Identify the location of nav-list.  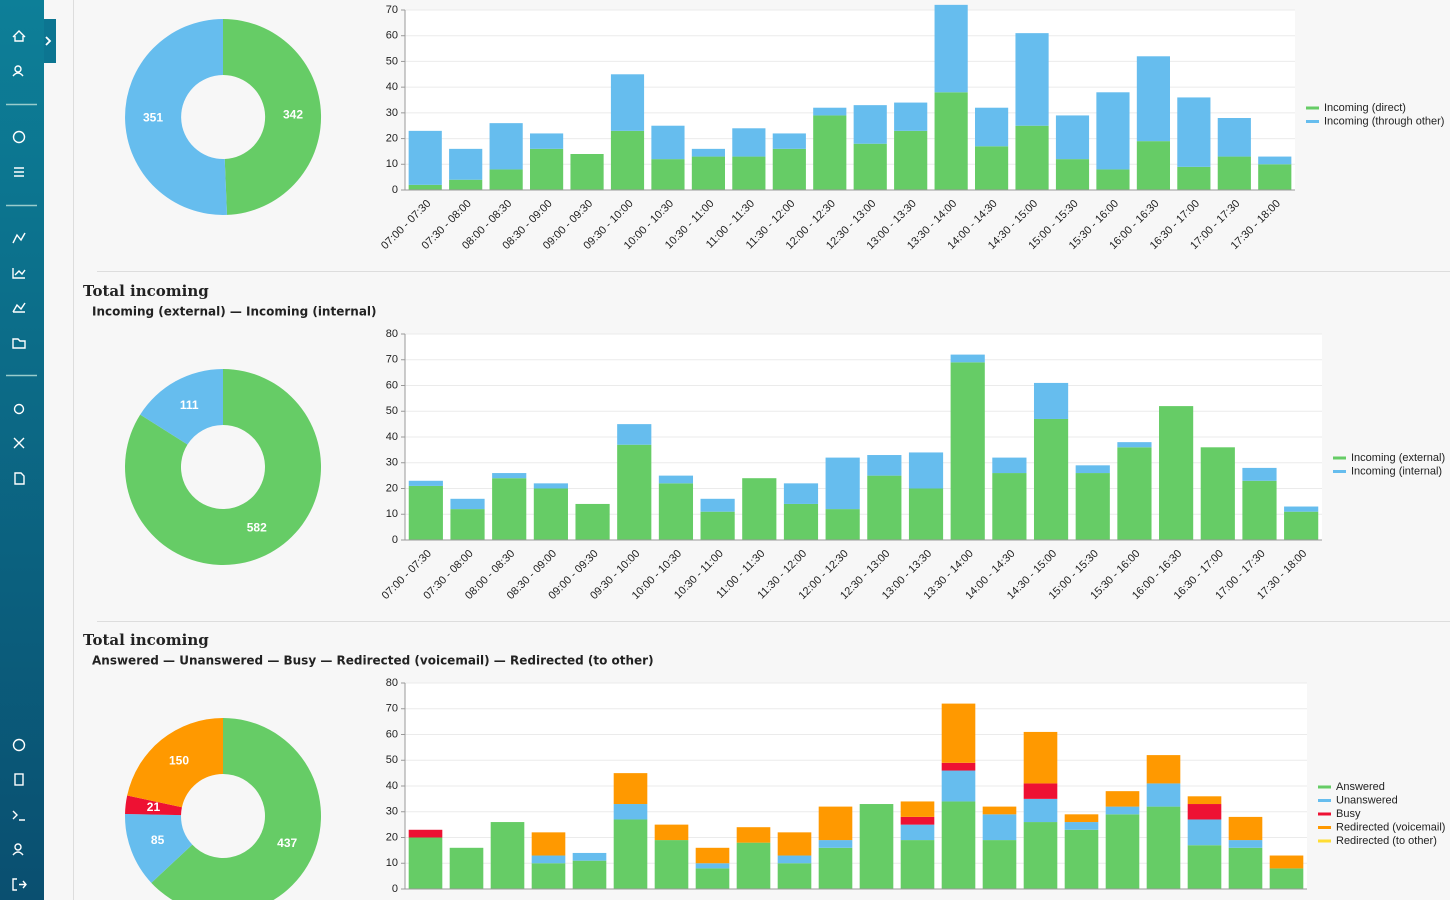
(19, 172).